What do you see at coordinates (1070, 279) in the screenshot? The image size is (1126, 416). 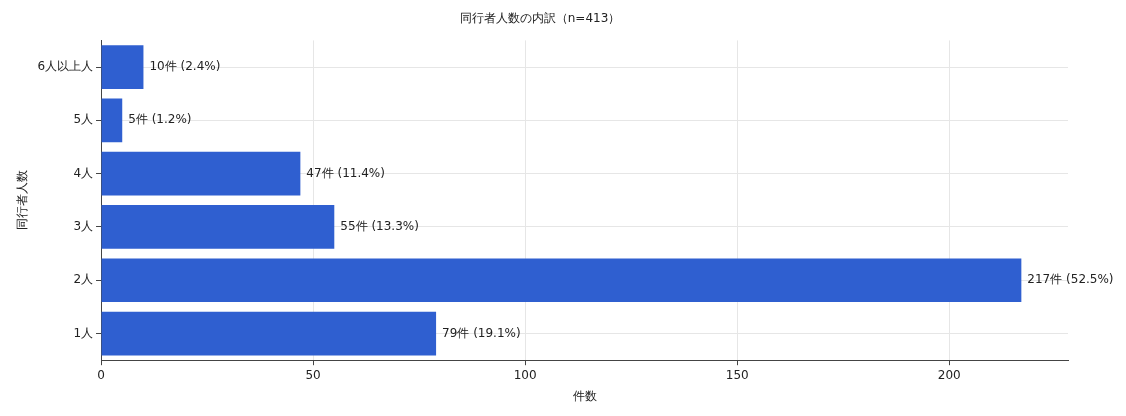 I see `data-label: 217件 (52.5%)` at bounding box center [1070, 279].